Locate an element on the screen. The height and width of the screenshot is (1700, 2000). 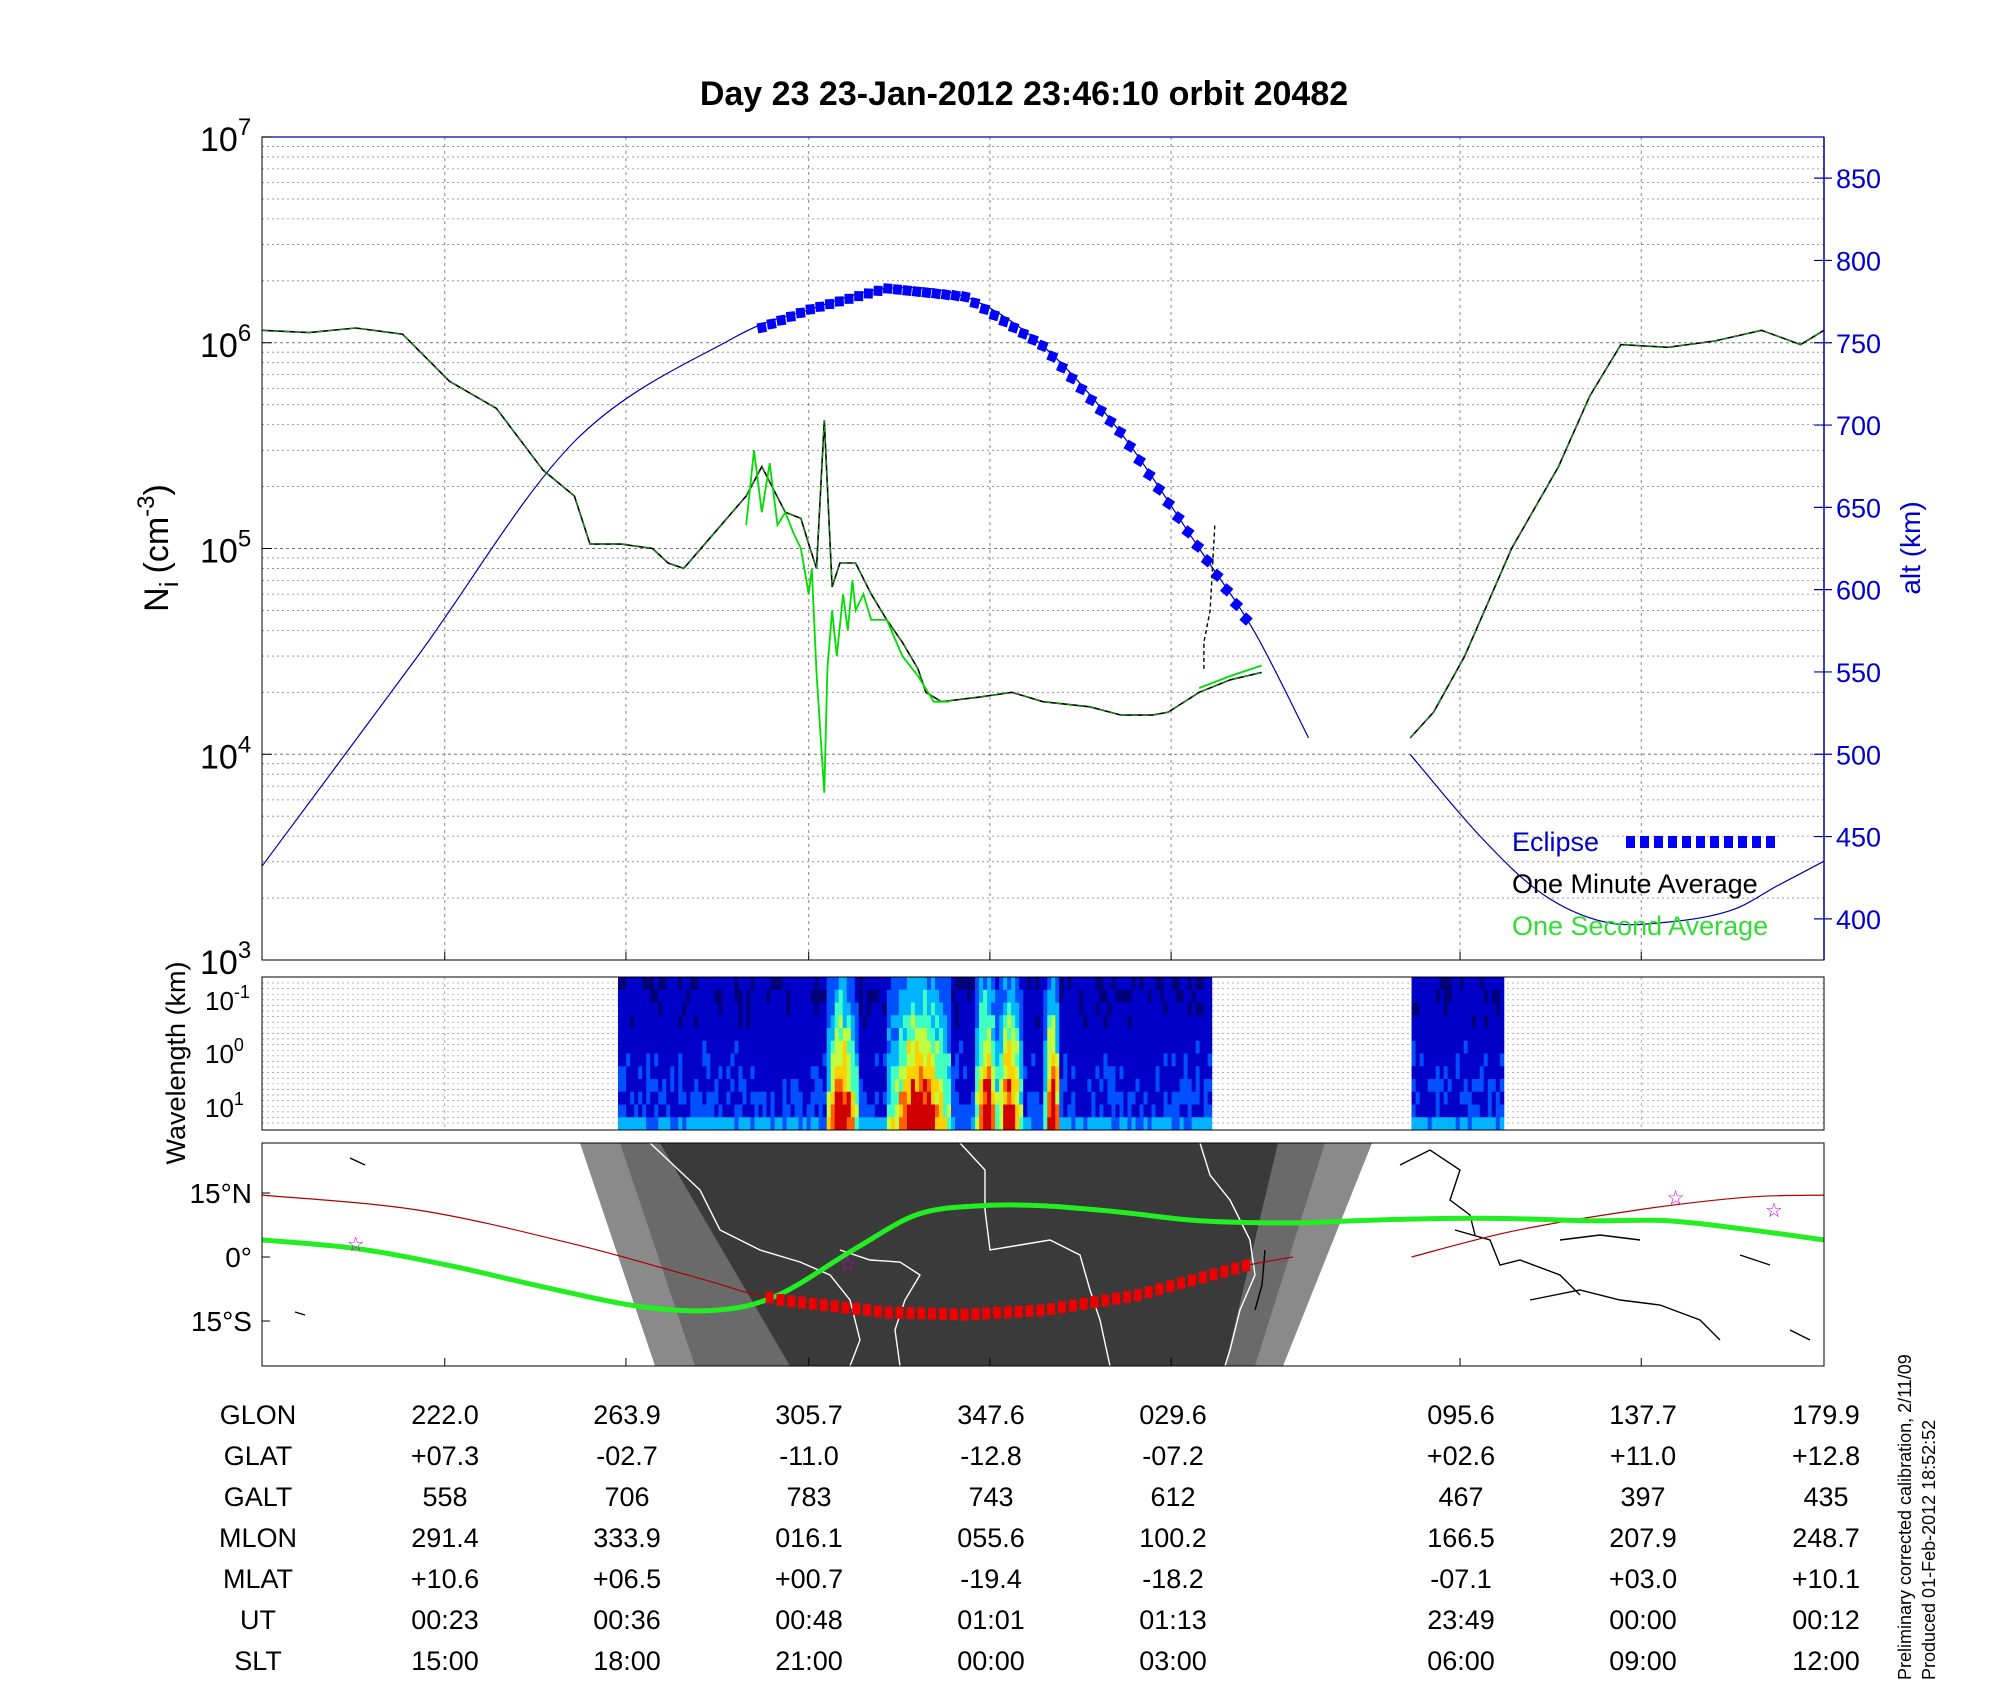
table-cell: 01:01 is located at coordinates (991, 1620).